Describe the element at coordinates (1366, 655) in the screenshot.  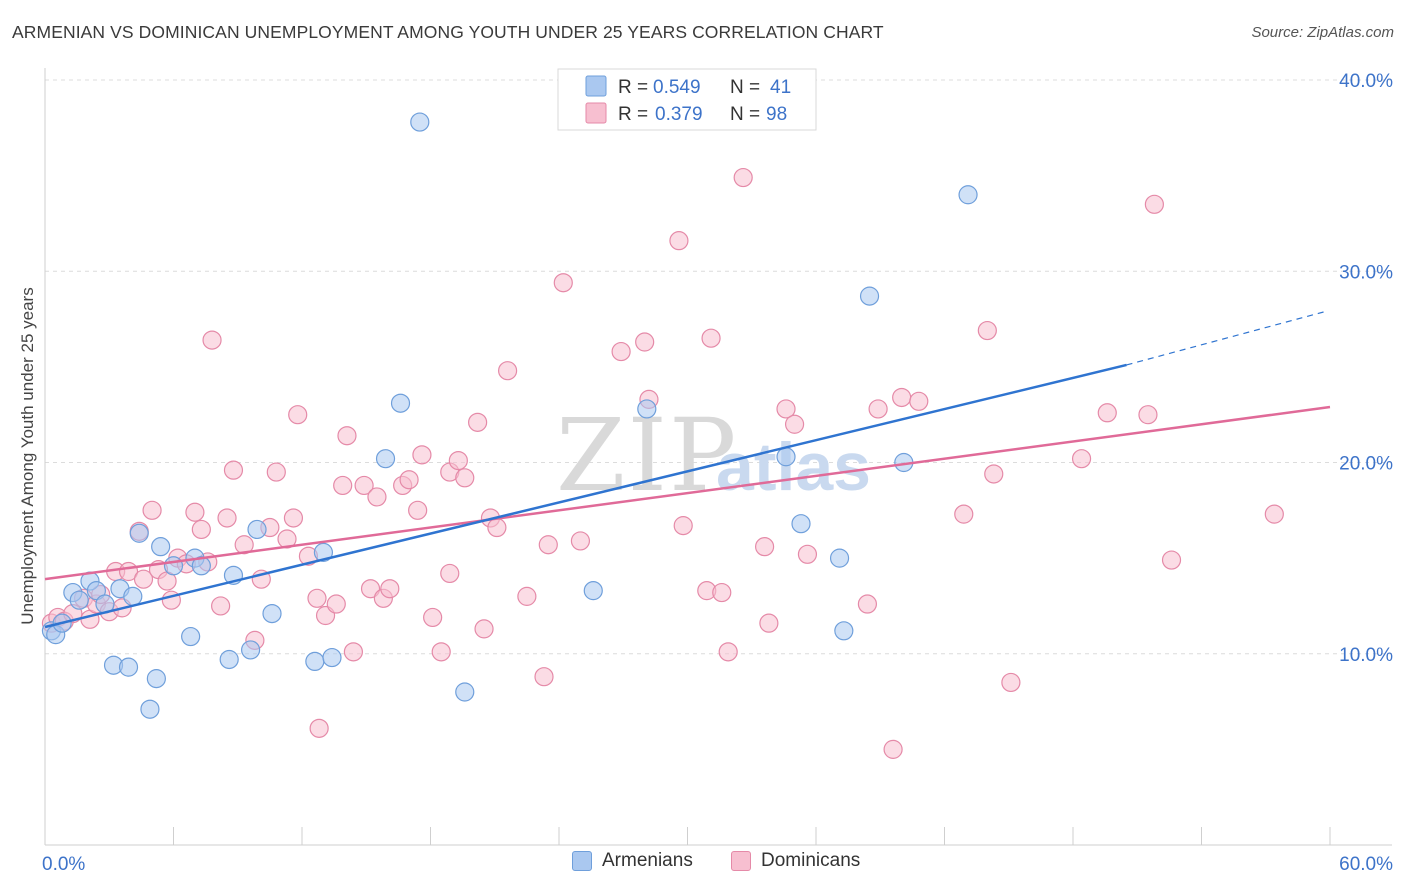
I see `y-tick-label: 10.0%` at that location.